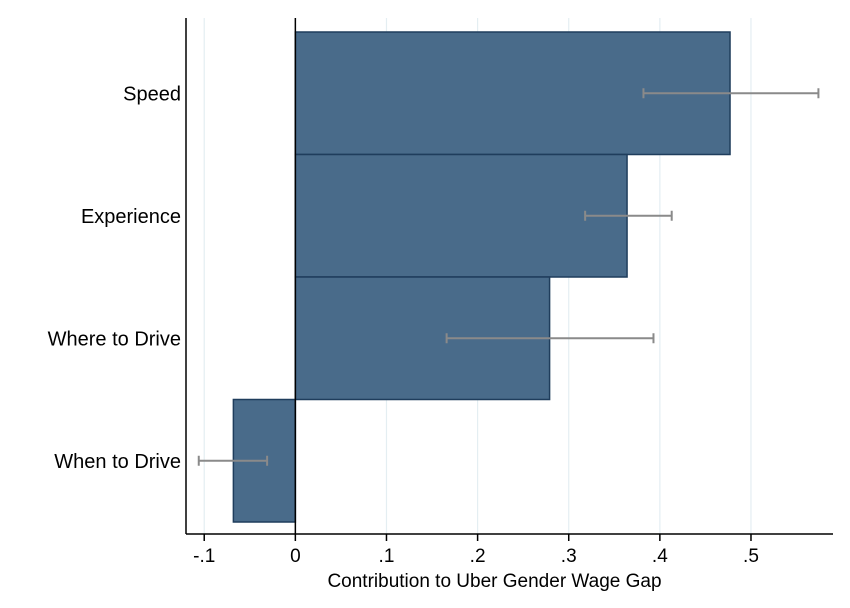 Image resolution: width=850 pixels, height=608 pixels. Describe the element at coordinates (114, 339) in the screenshot. I see `category-label: Where to Drive` at that location.